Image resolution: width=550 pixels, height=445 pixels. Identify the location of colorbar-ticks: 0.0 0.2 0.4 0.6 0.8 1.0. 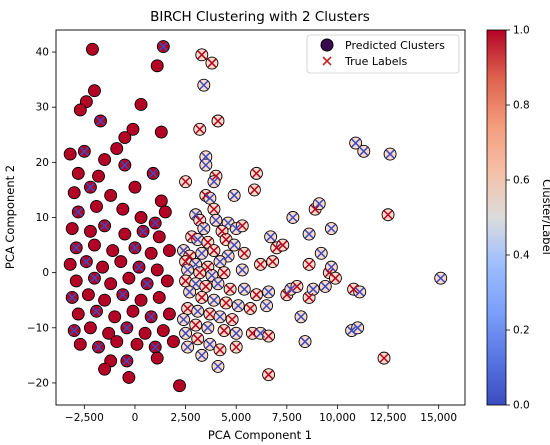
(518, 218).